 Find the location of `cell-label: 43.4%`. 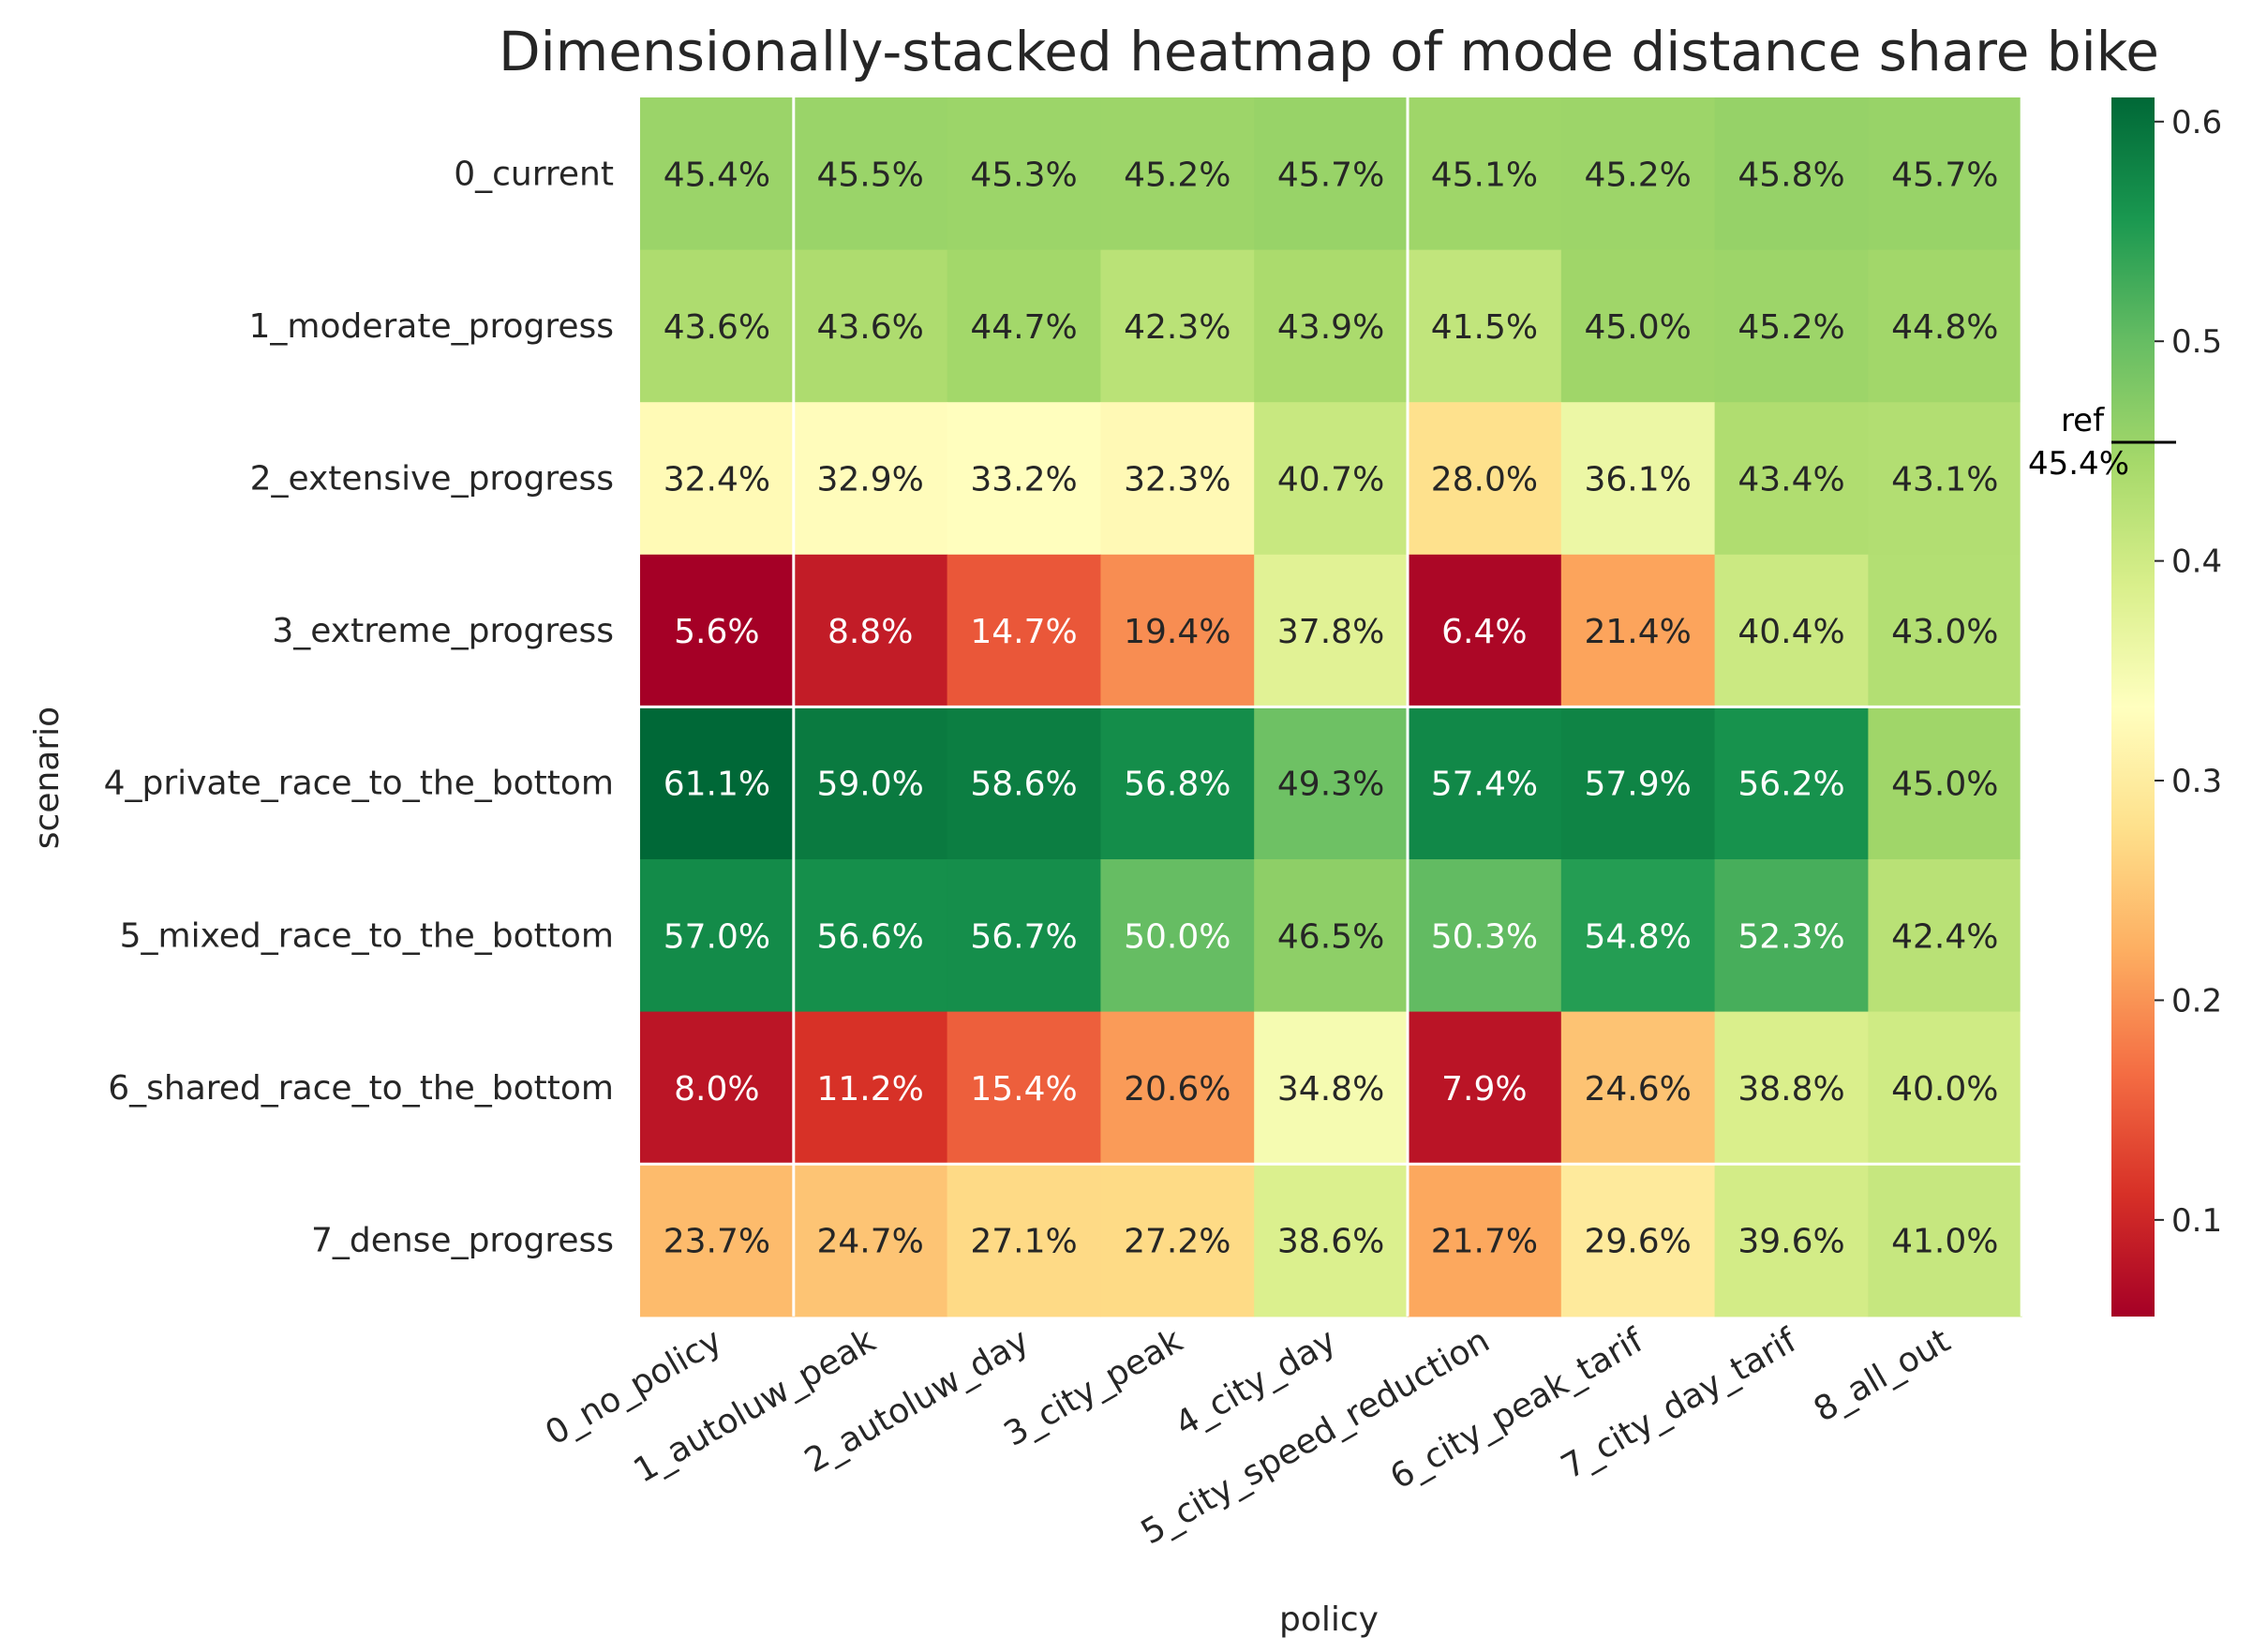

cell-label: 43.4% is located at coordinates (1791, 480).